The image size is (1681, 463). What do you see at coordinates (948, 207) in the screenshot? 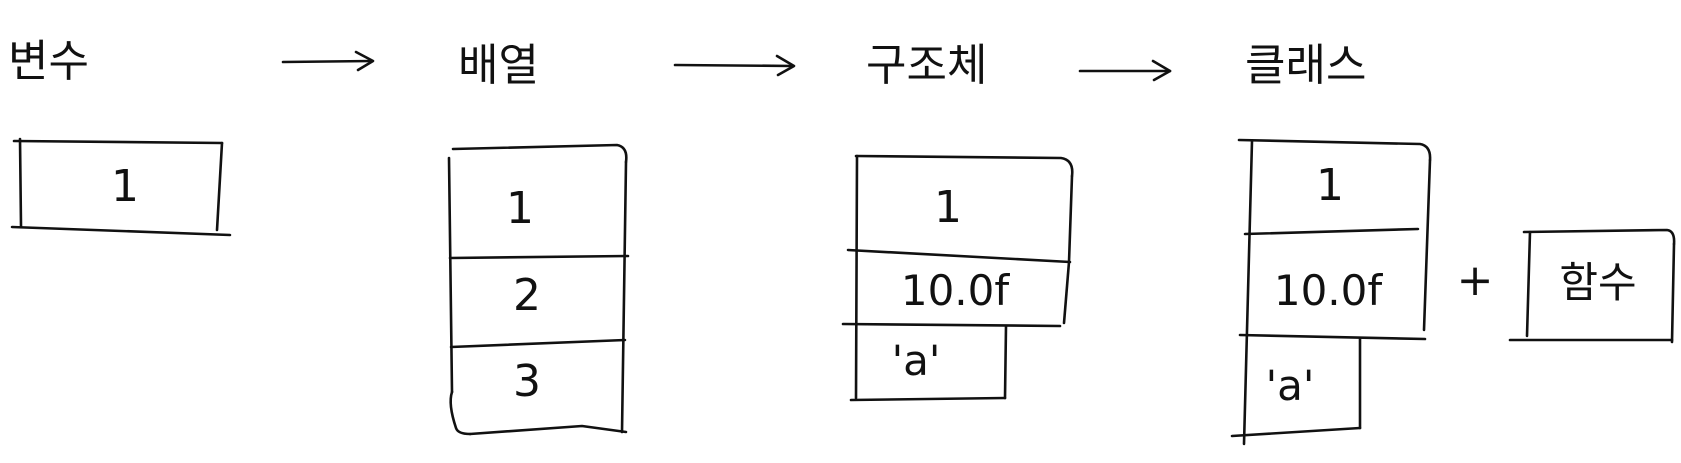
I see `struct-cell-0: 1` at bounding box center [948, 207].